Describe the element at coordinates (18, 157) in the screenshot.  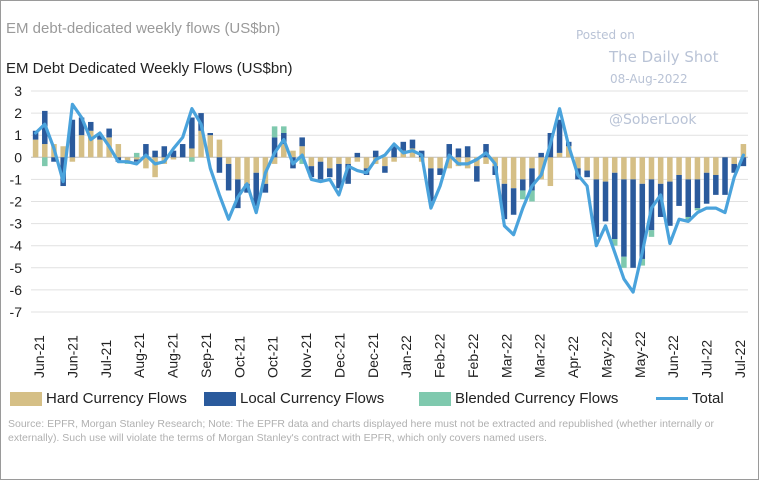
I see `y-tick-label: 0` at that location.